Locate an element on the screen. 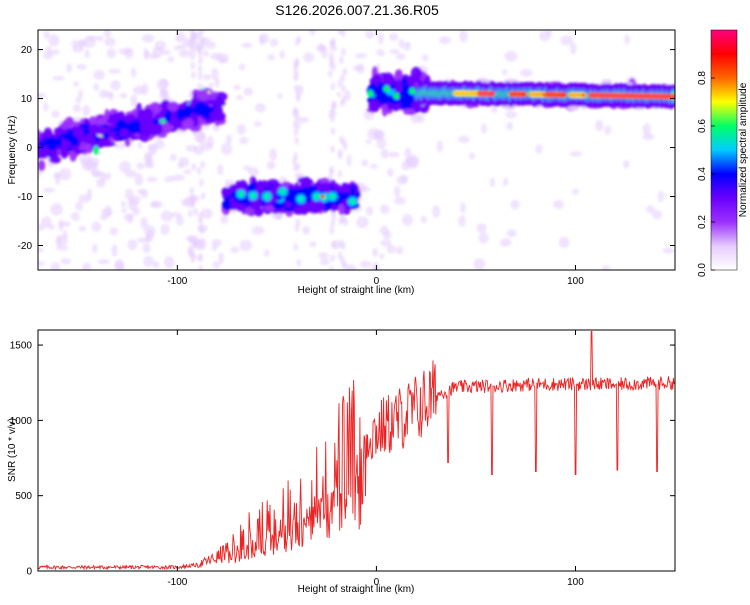 The width and height of the screenshot is (750, 605). spectrogram-ytick-label: -10 is located at coordinates (25, 197).